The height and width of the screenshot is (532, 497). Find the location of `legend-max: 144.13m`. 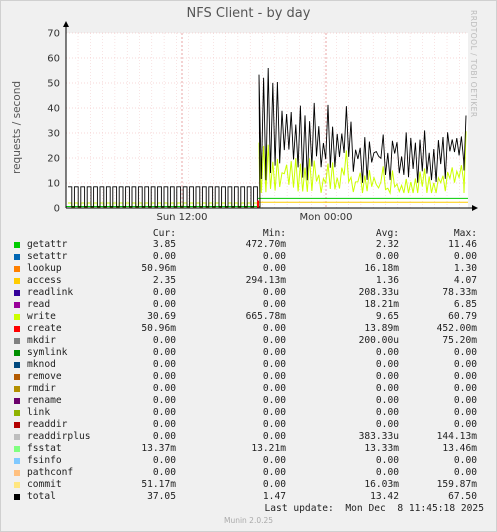

legend-max: 144.13m is located at coordinates (456, 436).